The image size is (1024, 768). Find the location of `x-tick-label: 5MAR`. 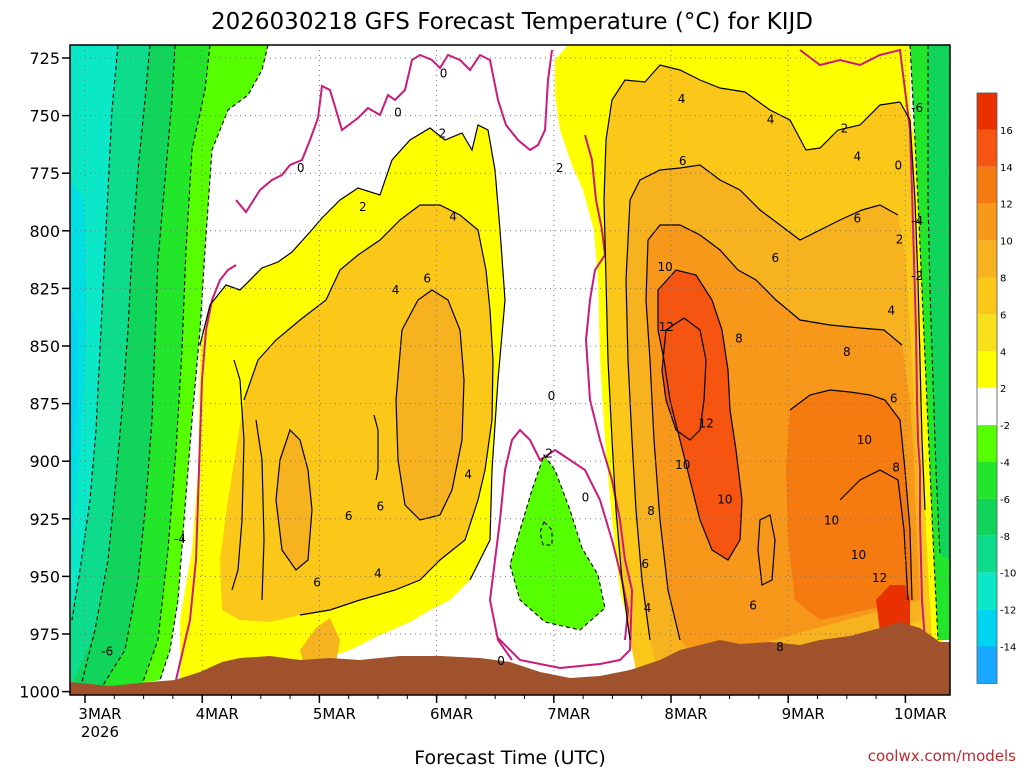

x-tick-label: 5MAR is located at coordinates (334, 714).